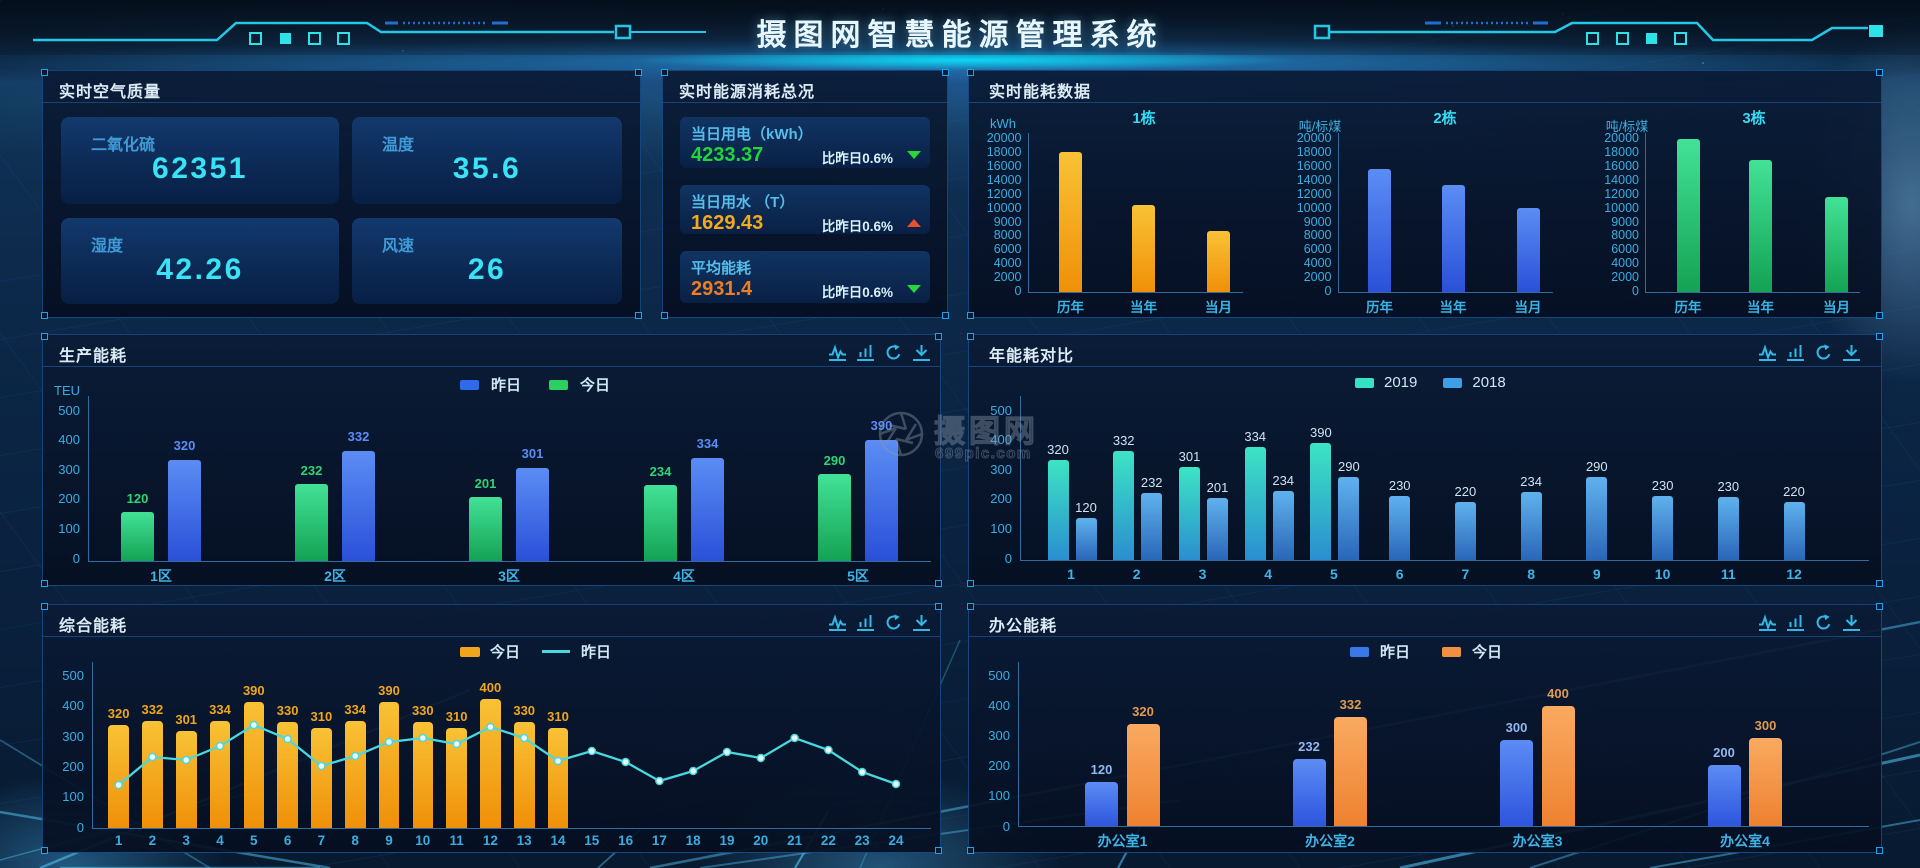 The image size is (1920, 868). Describe the element at coordinates (986, 431) in the screenshot. I see `svg-text: 摄图网` at that location.